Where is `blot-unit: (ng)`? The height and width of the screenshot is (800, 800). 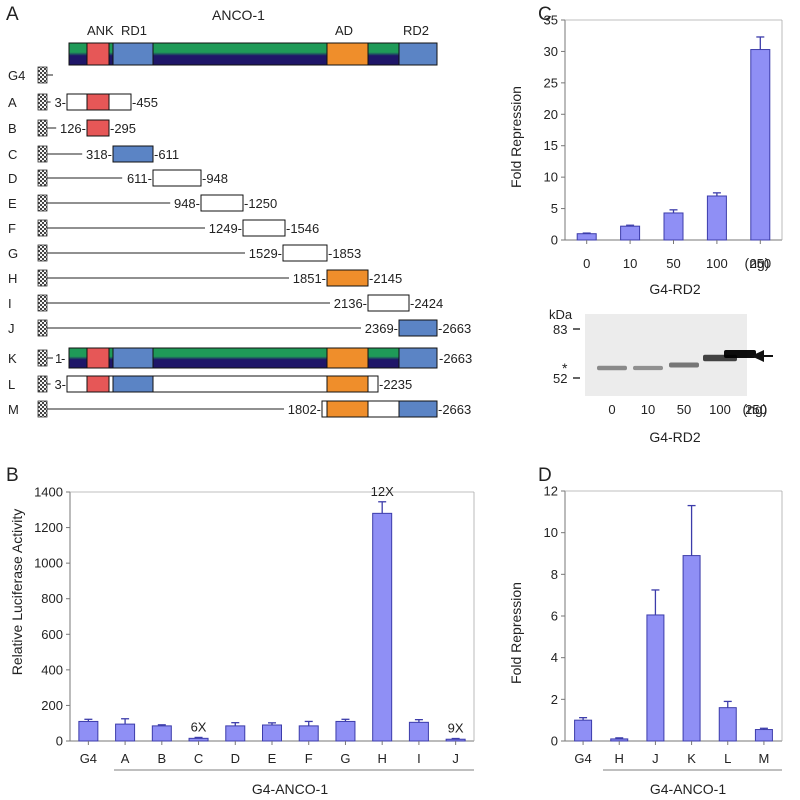
blot-unit: (ng) is located at coordinates (755, 409).